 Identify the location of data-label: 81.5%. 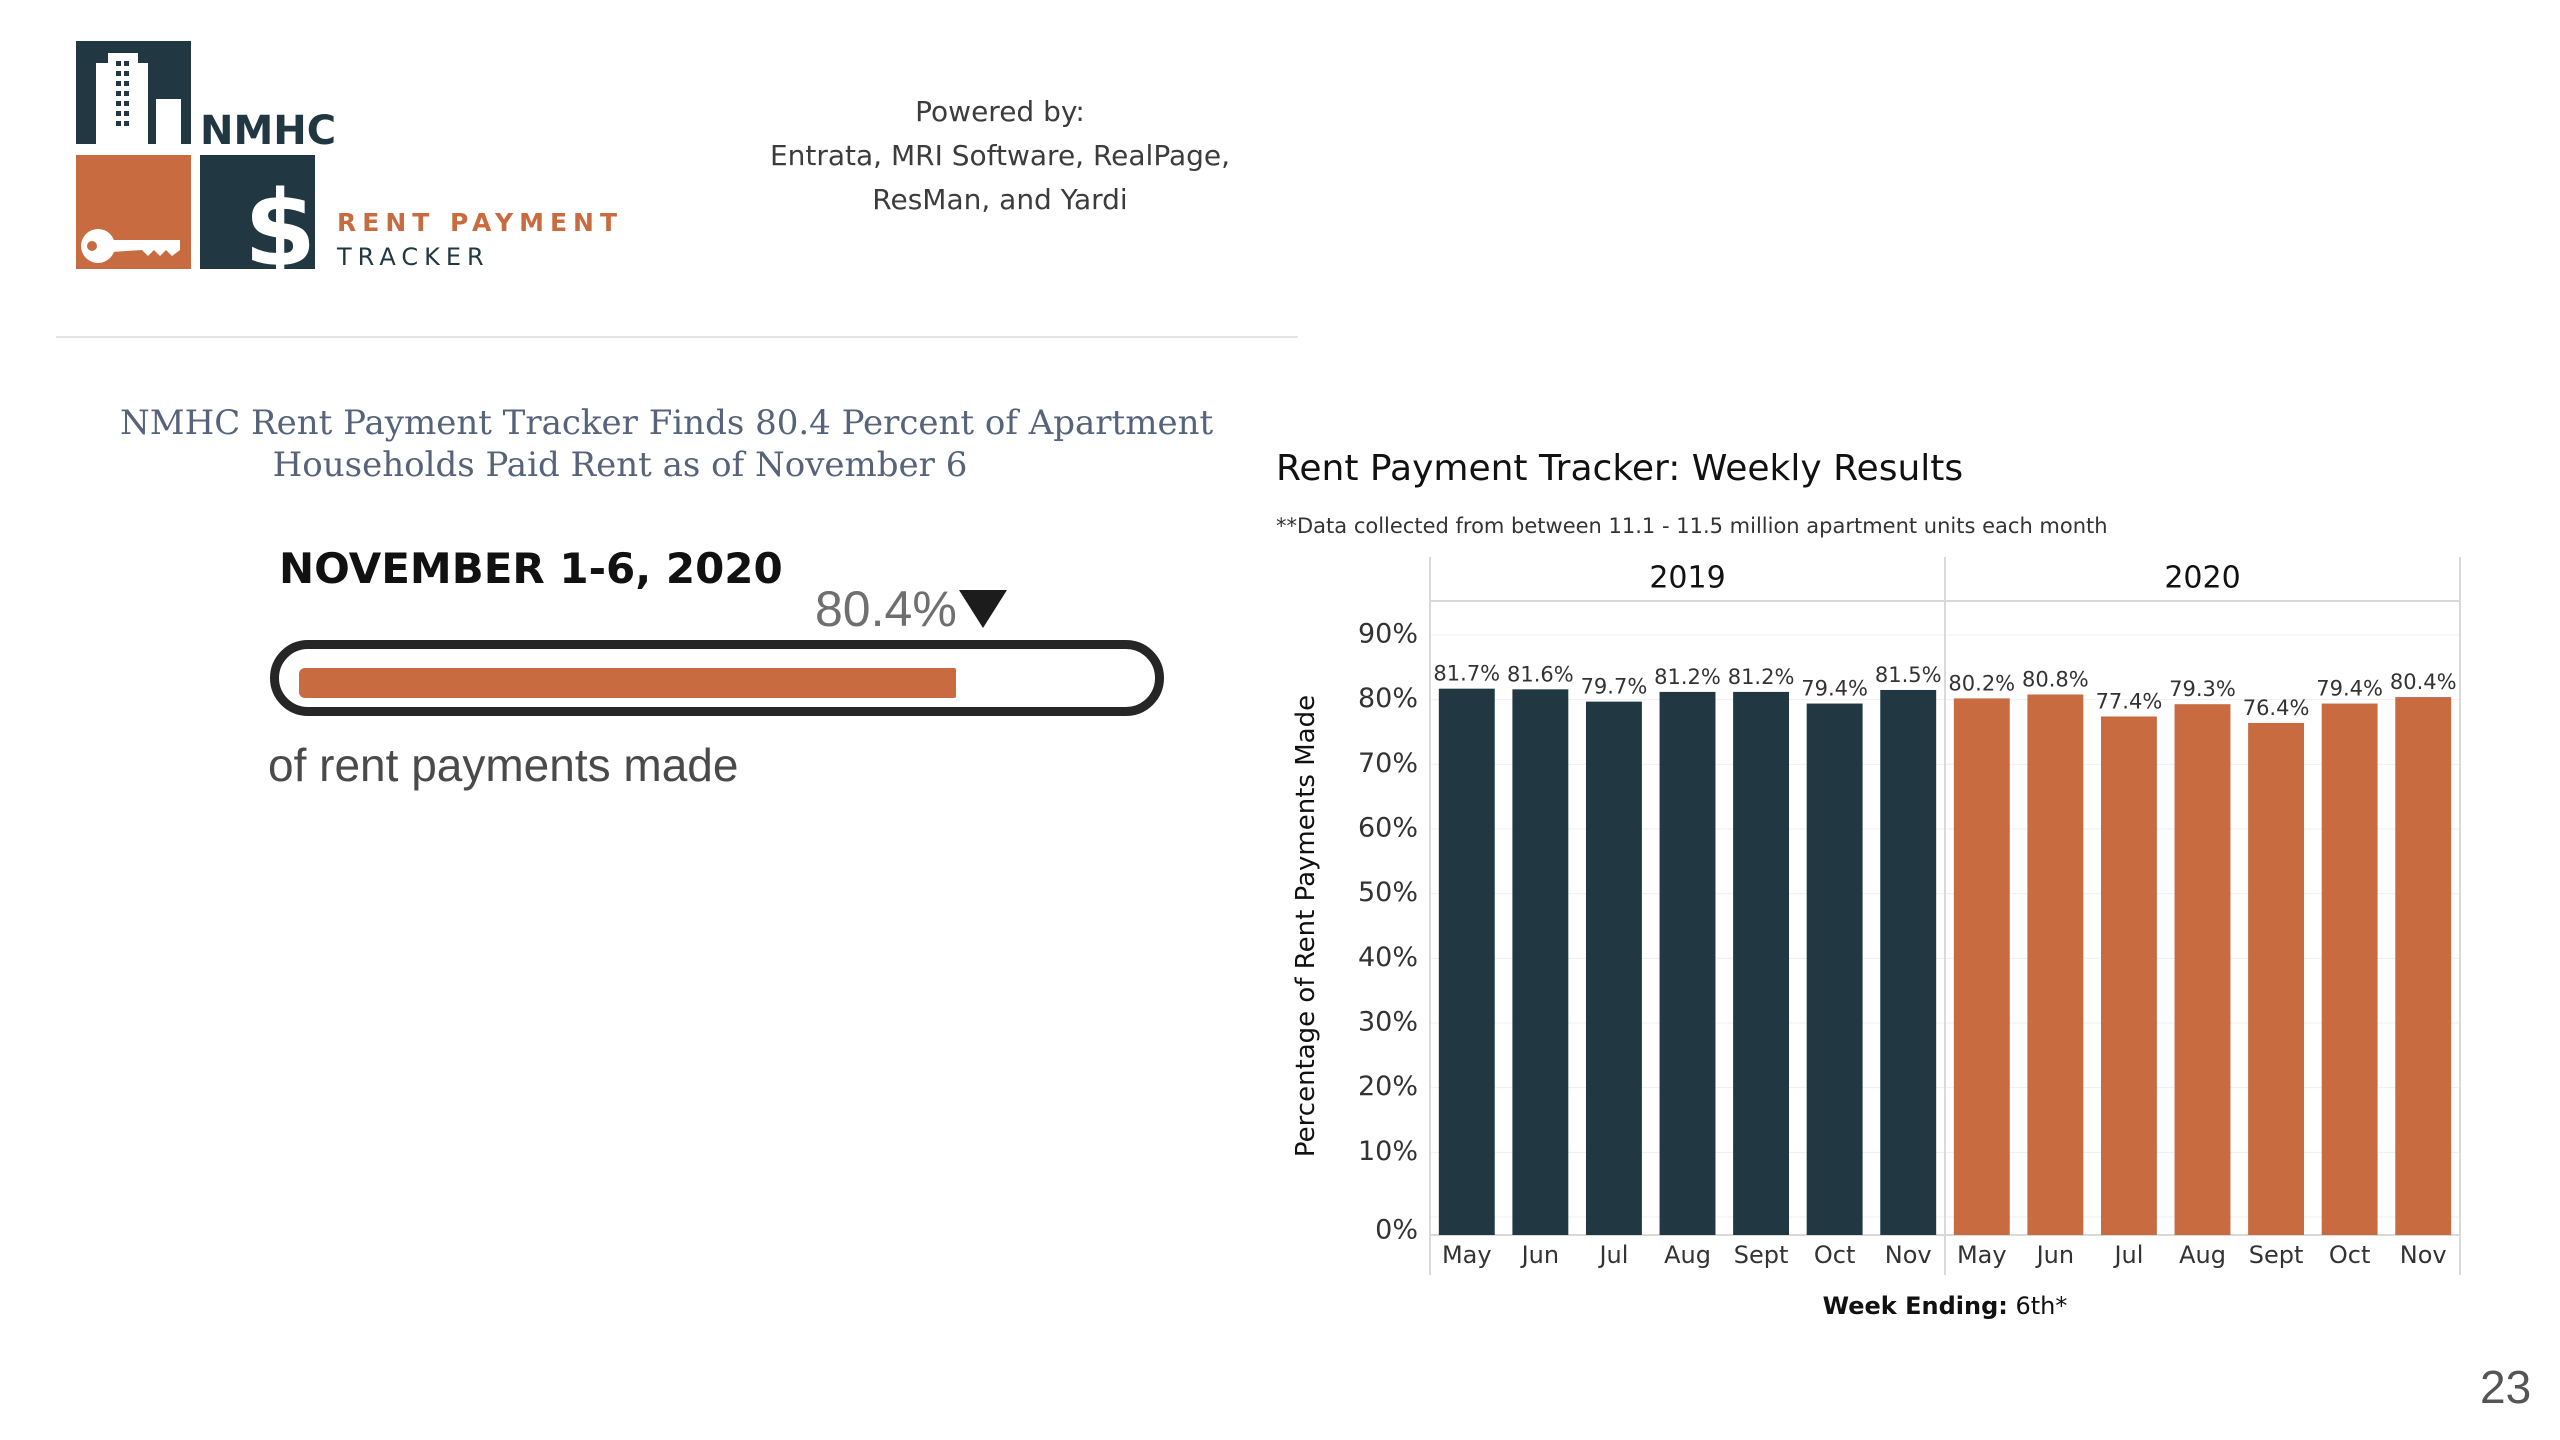
(1908, 675).